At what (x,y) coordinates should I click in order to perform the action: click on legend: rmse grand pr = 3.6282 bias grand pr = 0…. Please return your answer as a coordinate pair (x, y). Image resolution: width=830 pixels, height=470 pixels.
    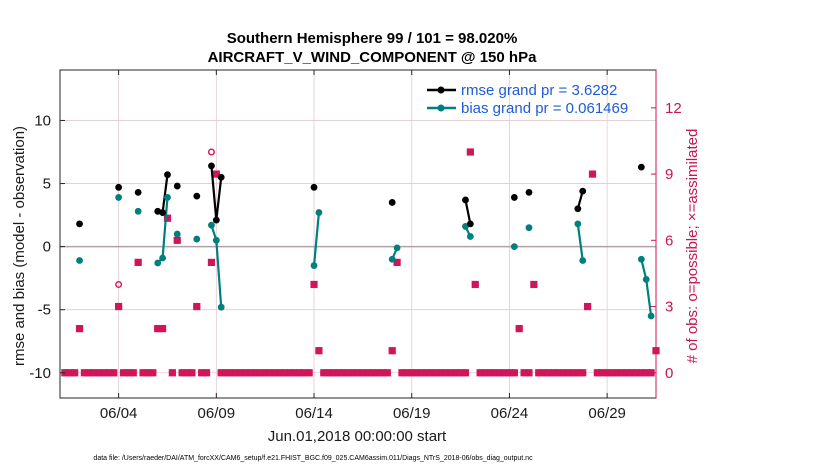
    Looking at the image, I should click on (527, 99).